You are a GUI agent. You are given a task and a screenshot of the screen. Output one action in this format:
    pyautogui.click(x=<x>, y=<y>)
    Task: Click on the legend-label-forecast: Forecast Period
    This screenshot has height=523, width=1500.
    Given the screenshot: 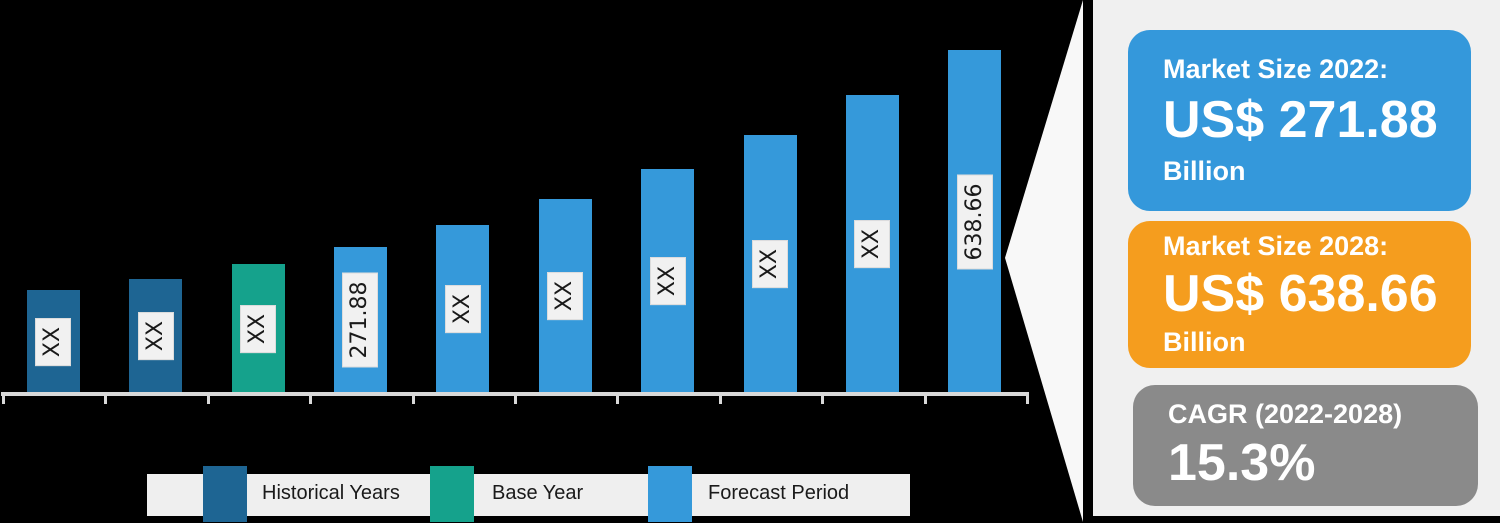 What is the action you would take?
    pyautogui.click(x=779, y=493)
    